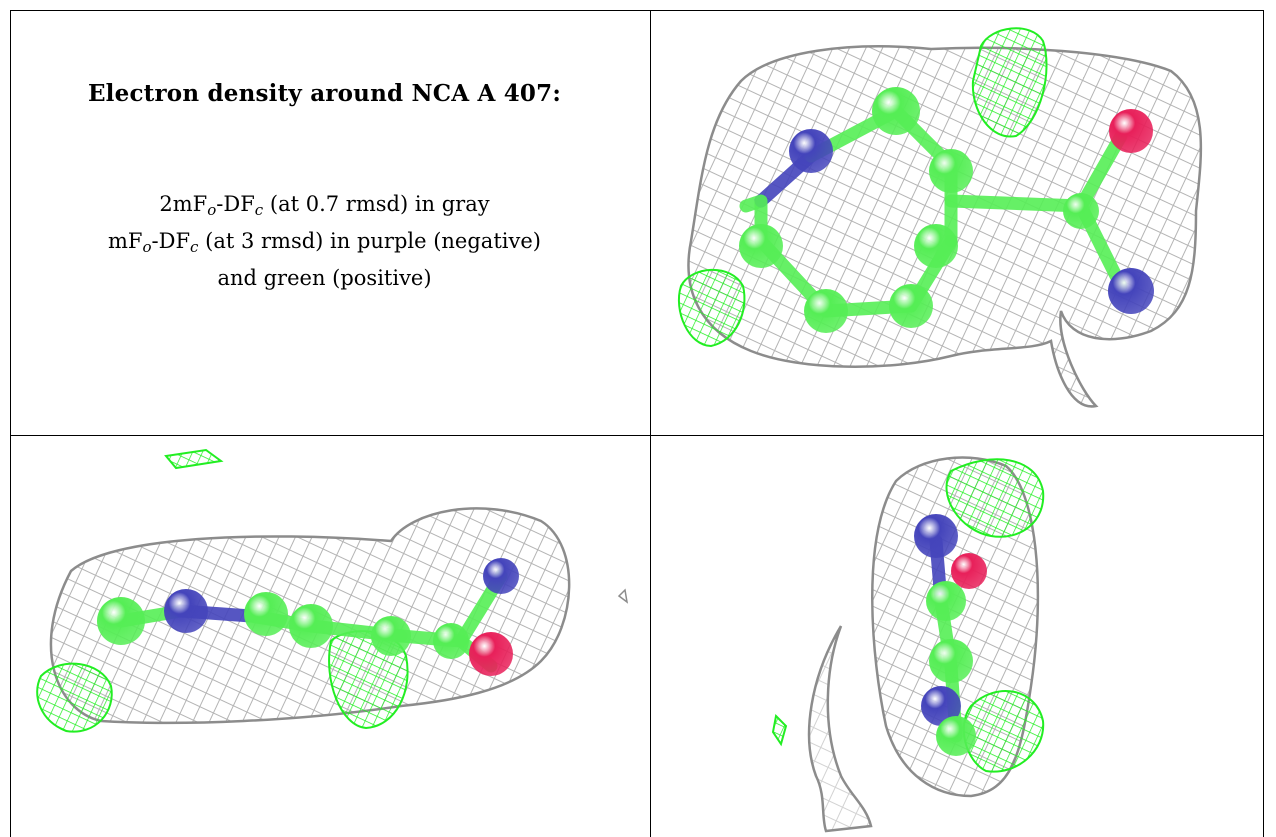  Describe the element at coordinates (840, 729) in the screenshot. I see `gray-density-mesh` at that location.